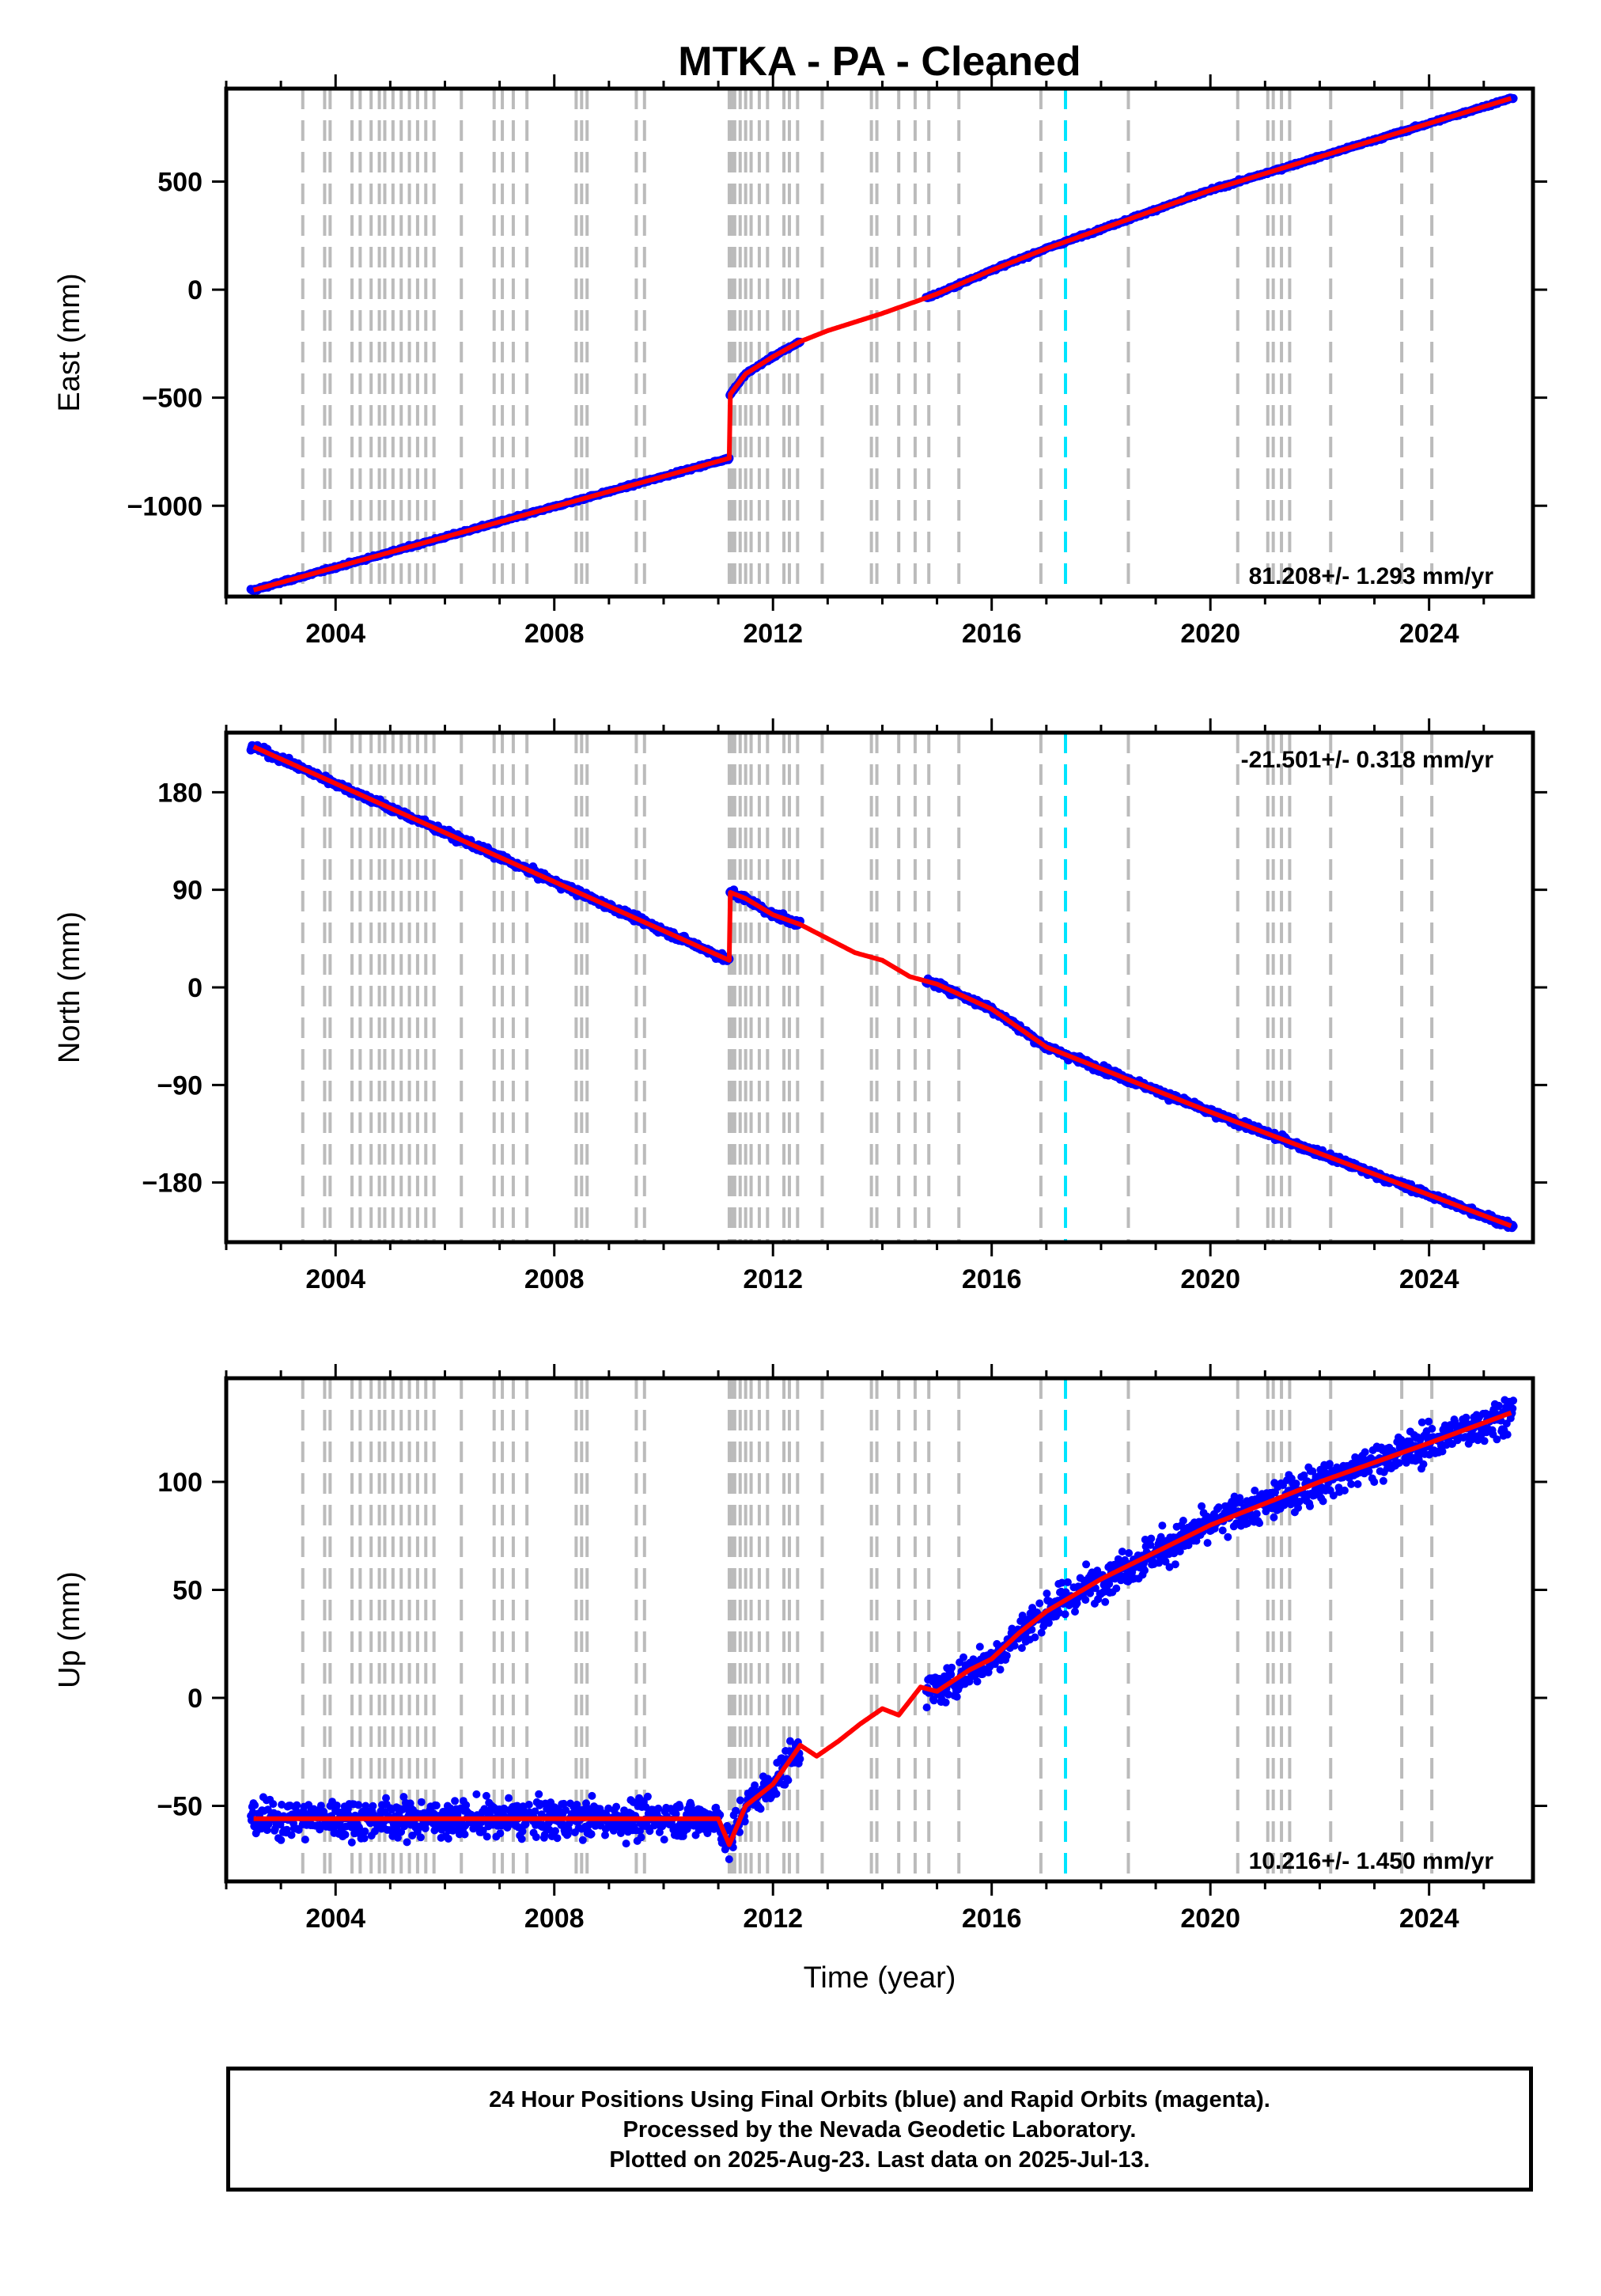 The width and height of the screenshot is (1601, 2296). What do you see at coordinates (879, 62) in the screenshot?
I see `chart-title: MTKA - PA - Cleaned` at bounding box center [879, 62].